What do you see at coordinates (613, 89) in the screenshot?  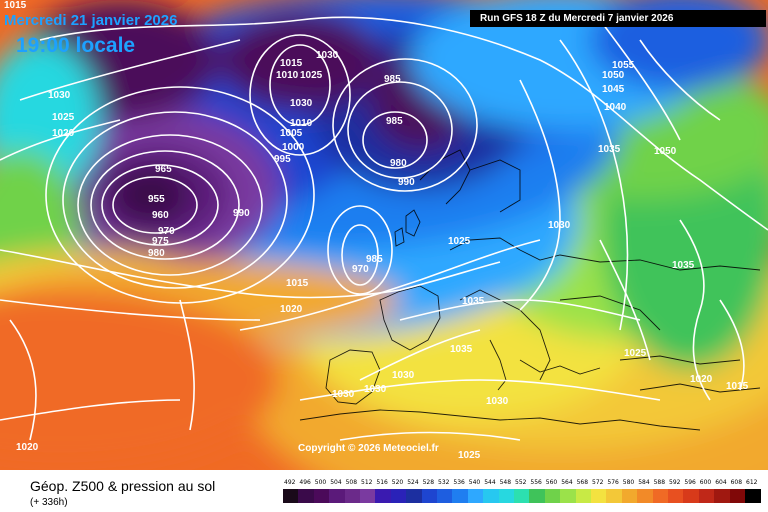 I see `isobar-label: 1045` at bounding box center [613, 89].